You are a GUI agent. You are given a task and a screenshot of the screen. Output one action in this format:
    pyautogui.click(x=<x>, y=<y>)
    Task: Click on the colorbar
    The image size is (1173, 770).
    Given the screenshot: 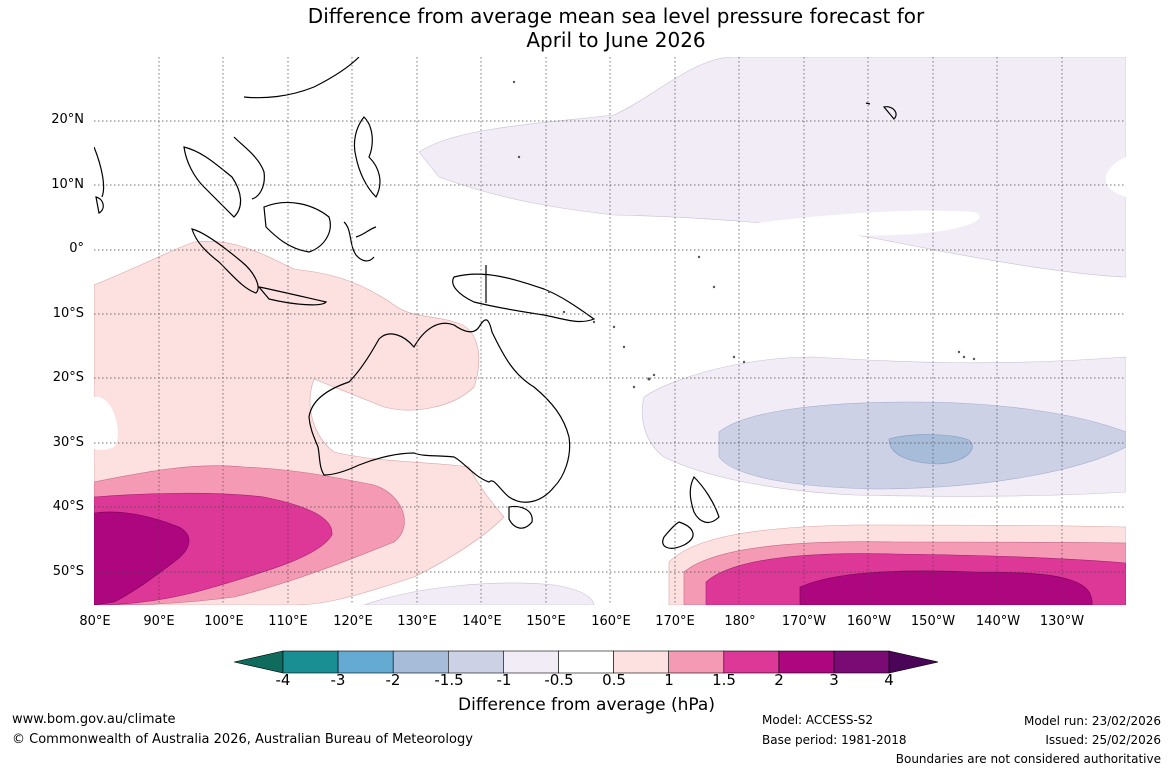 What is the action you would take?
    pyautogui.click(x=586, y=662)
    